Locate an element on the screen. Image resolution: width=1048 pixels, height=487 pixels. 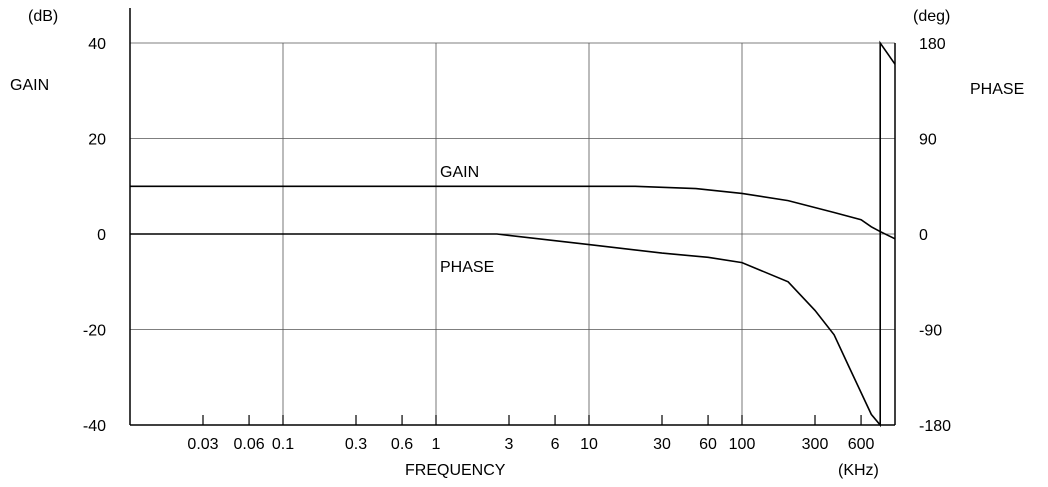
right-y-tick-label: 0 is located at coordinates (923, 235).